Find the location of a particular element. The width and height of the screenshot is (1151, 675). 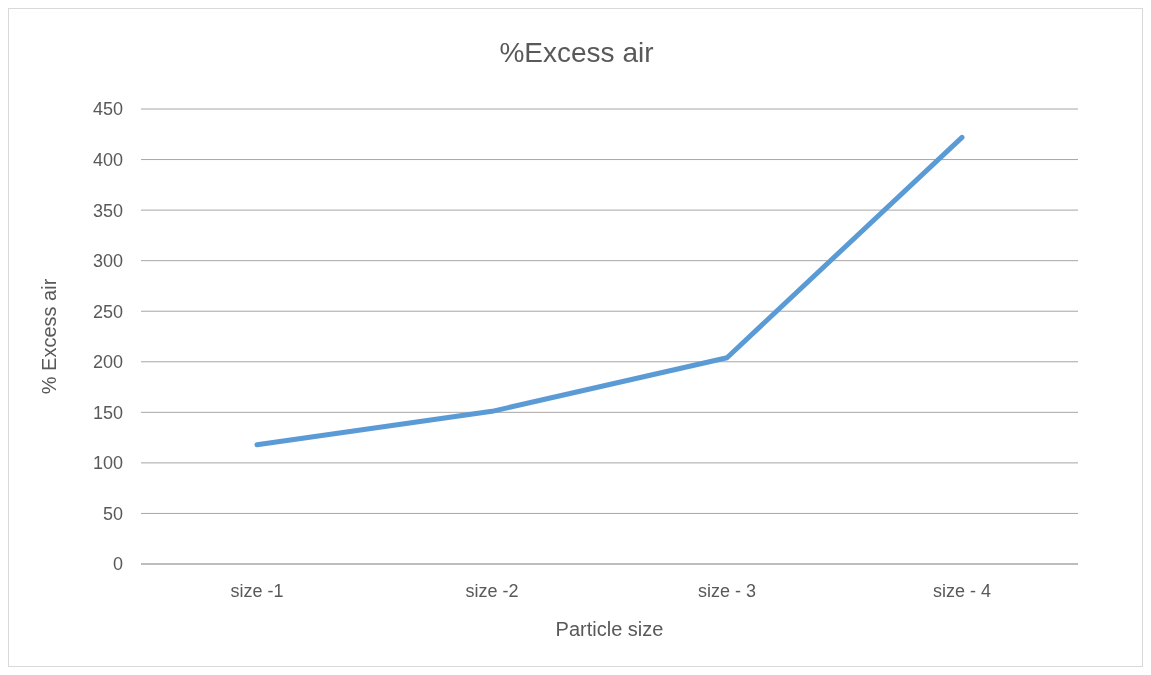

y-tick-label: 350 is located at coordinates (107, 210).